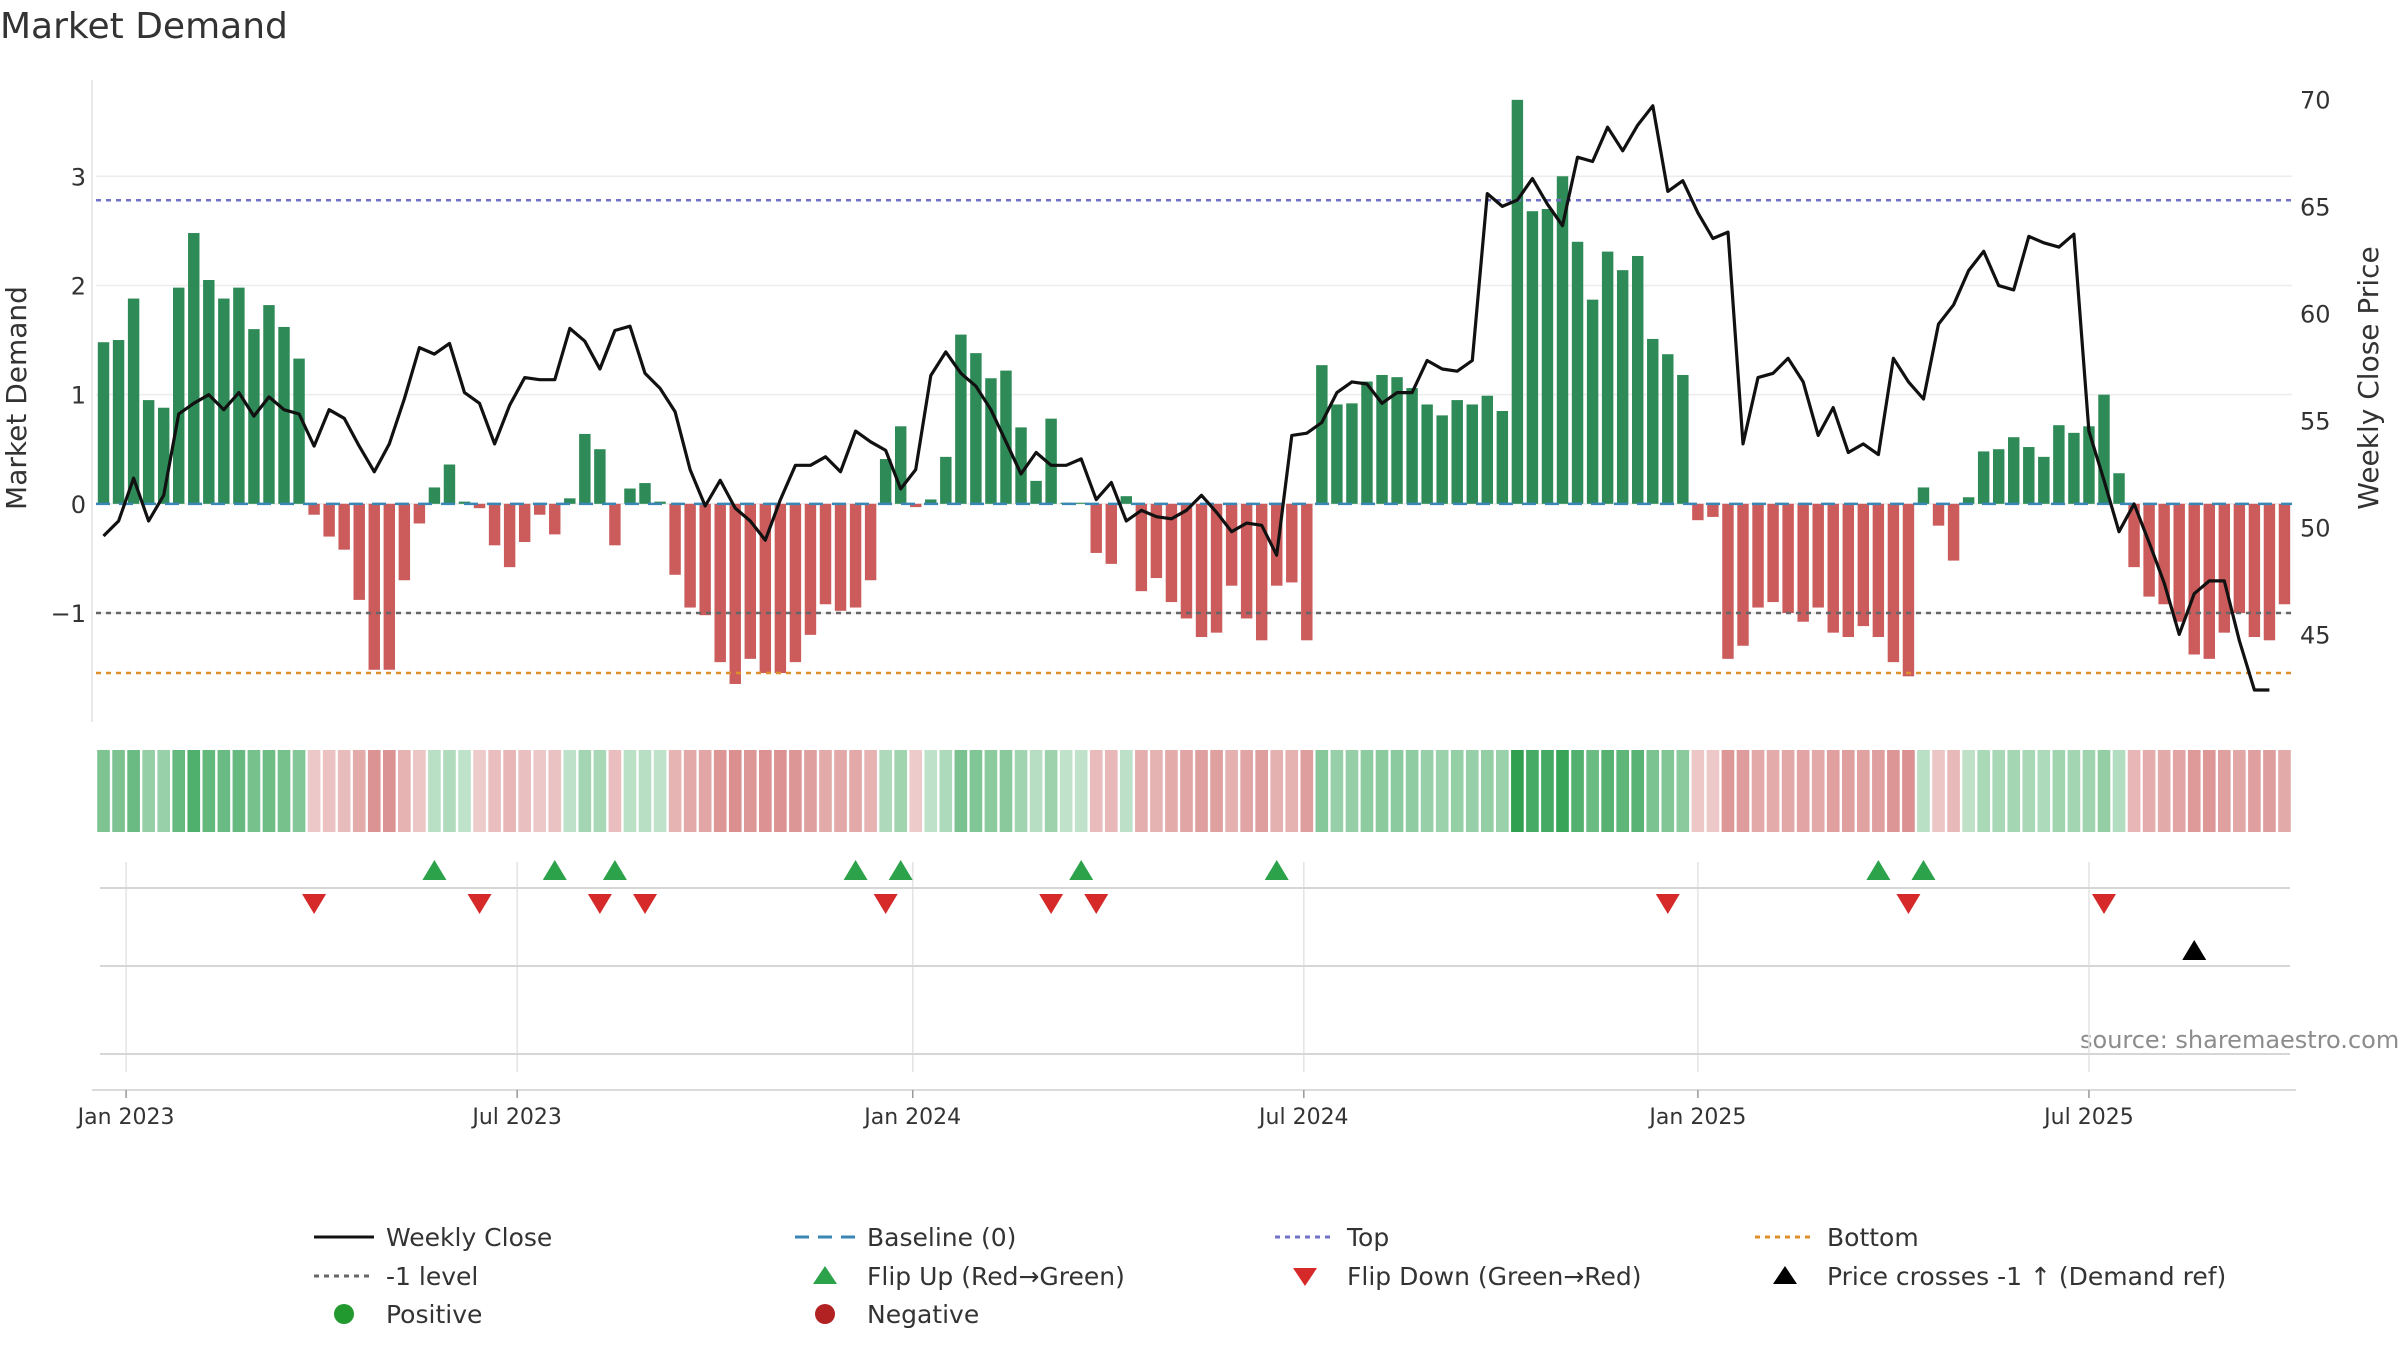 The width and height of the screenshot is (2400, 1350). Describe the element at coordinates (68, 614) in the screenshot. I see `y-tick-label: −1` at that location.